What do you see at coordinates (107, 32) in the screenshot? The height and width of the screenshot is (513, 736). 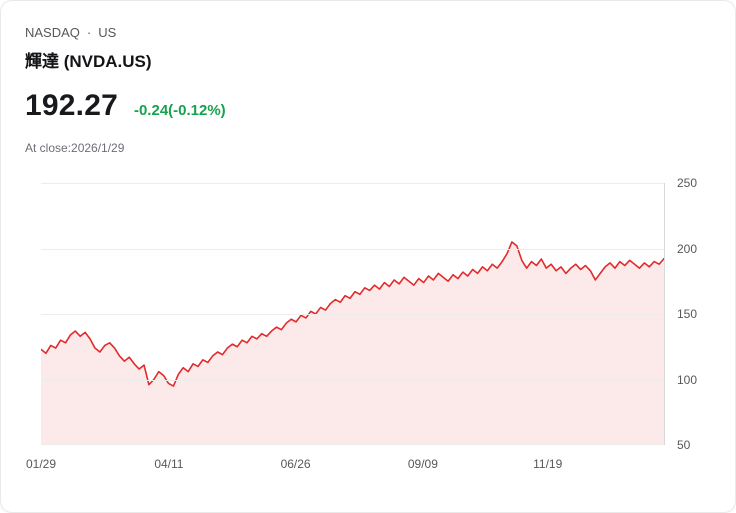 I see `region-label: US` at bounding box center [107, 32].